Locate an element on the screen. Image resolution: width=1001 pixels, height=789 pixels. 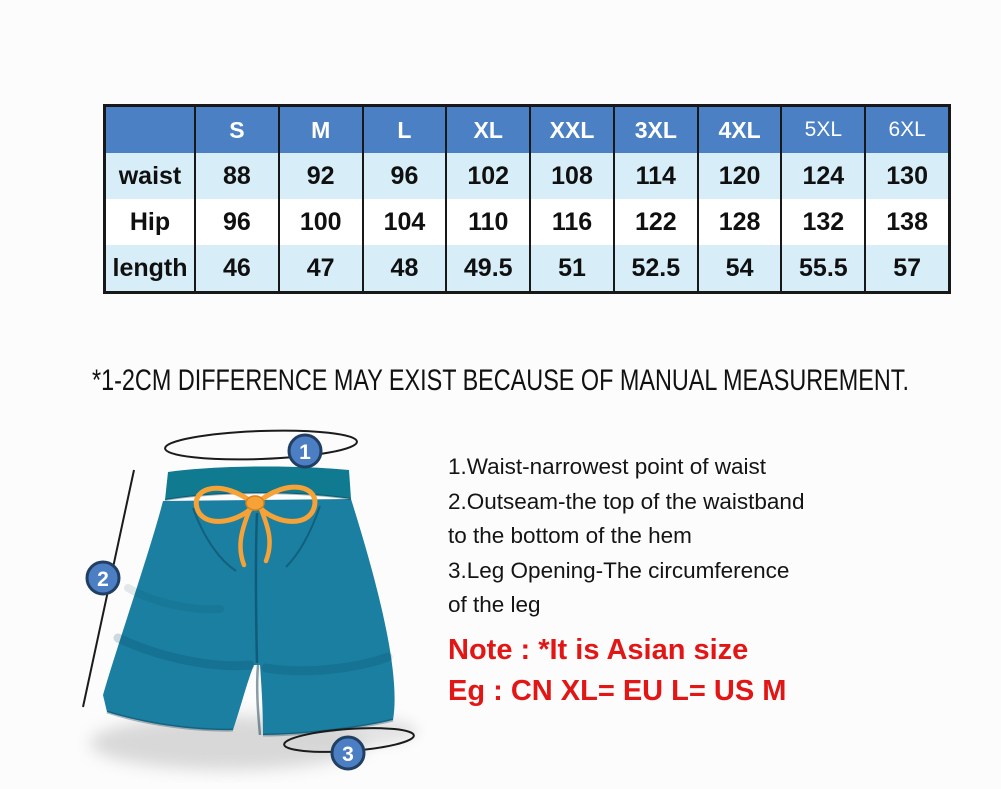
waist-l: 96 is located at coordinates (403, 176).